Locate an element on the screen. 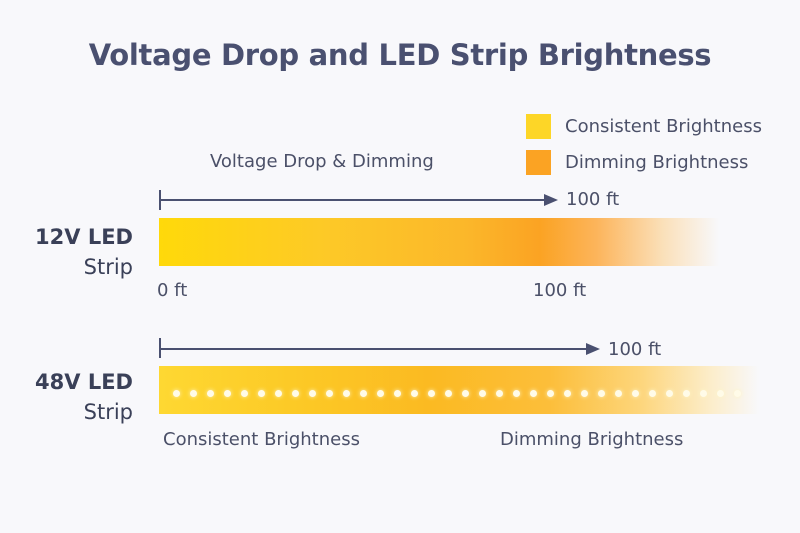 Image resolution: width=800 pixels, height=533 pixels. legend-swatch-consistent is located at coordinates (538, 126).